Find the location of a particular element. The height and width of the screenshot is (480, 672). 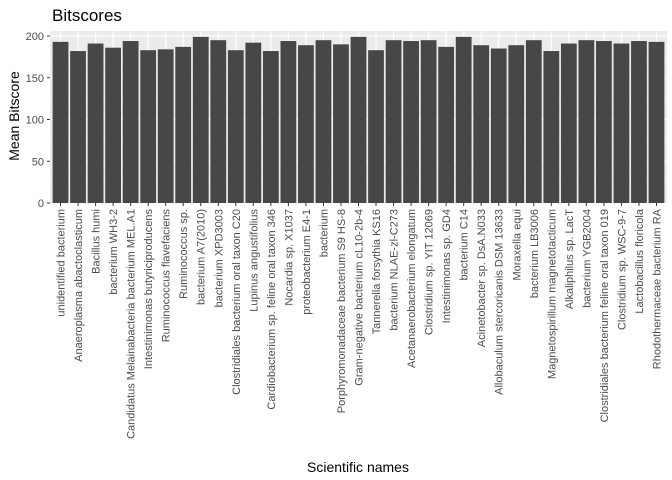

chart-title: Bitscores is located at coordinates (87, 15).